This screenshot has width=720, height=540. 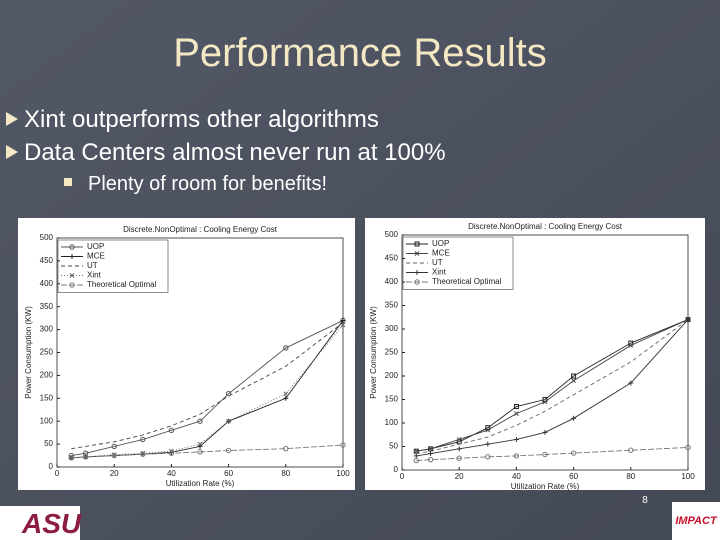 What do you see at coordinates (392, 375) in the screenshot?
I see `y-tick-label: 200` at bounding box center [392, 375].